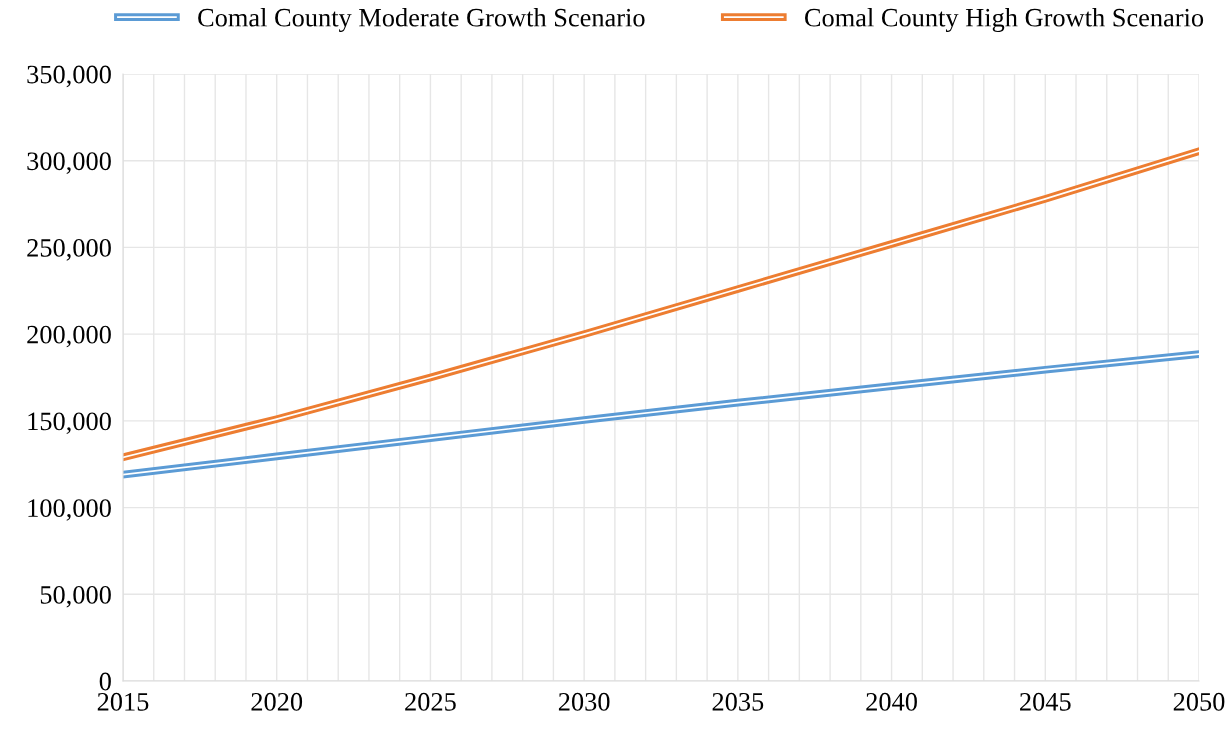 The image size is (1230, 735). What do you see at coordinates (277, 701) in the screenshot?
I see `x-tick-label: 2020` at bounding box center [277, 701].